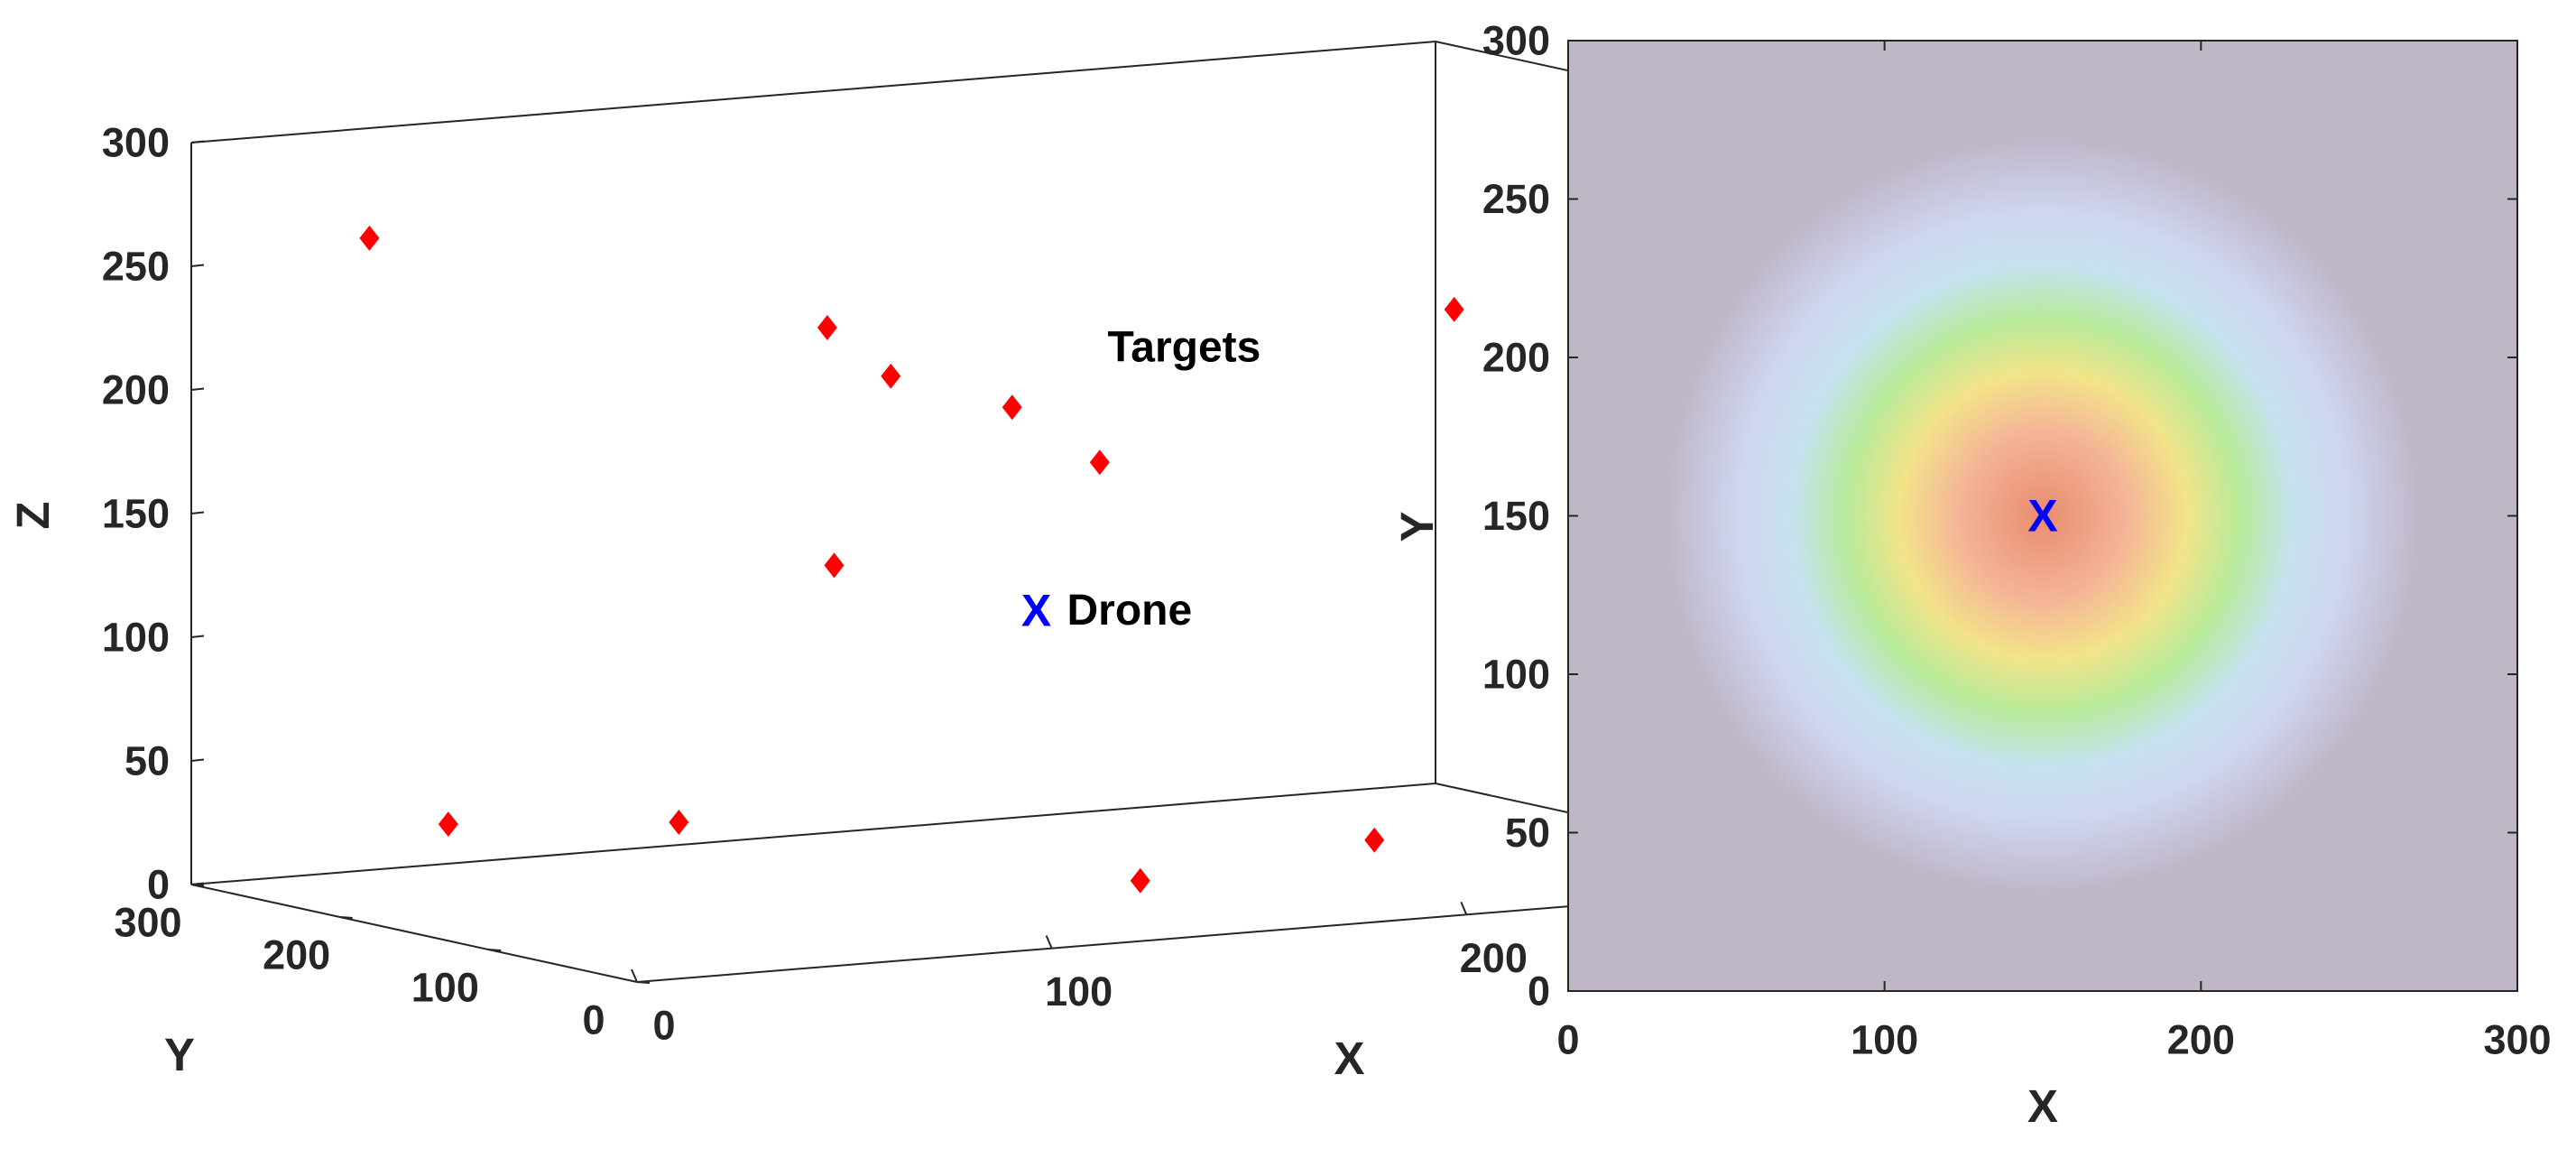 The height and width of the screenshot is (1149, 2576). Describe the element at coordinates (1417, 526) in the screenshot. I see `heatmap-y-axis-label: Y` at that location.